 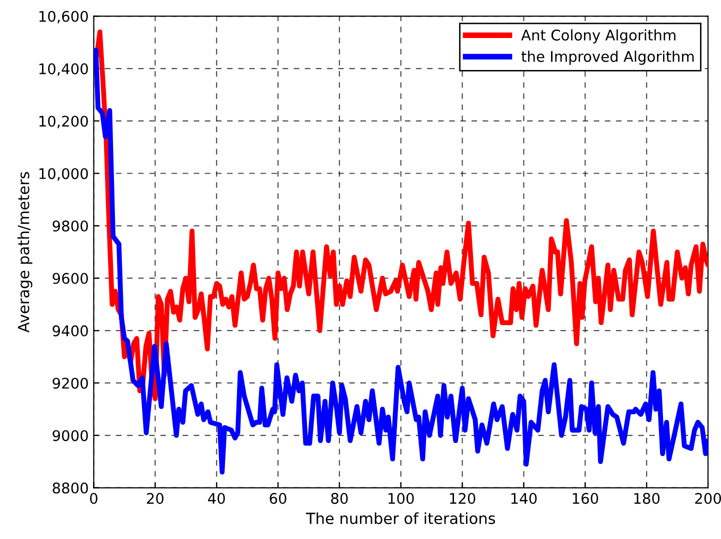 I want to click on x-tick-label: 140, so click(x=524, y=498).